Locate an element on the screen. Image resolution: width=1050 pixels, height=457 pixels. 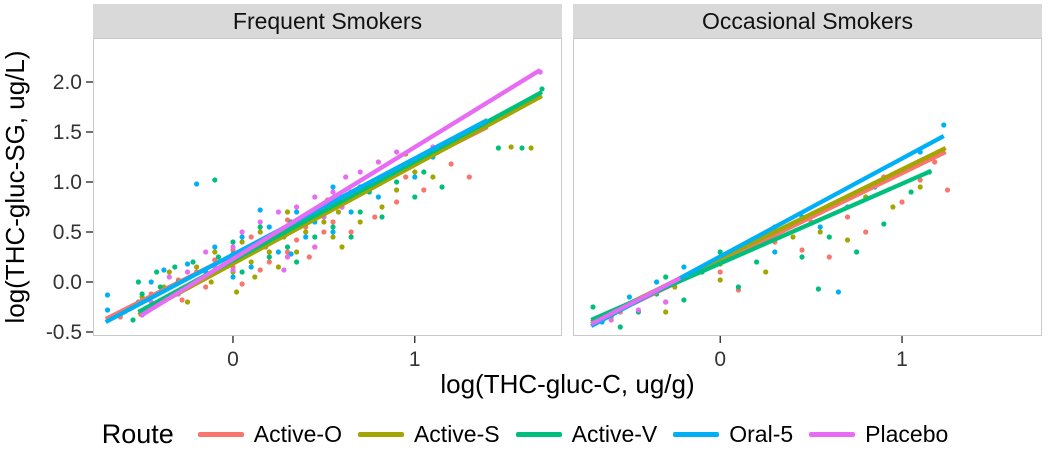
legend-entry-oral-5: Oral-5 is located at coordinates (733, 434).